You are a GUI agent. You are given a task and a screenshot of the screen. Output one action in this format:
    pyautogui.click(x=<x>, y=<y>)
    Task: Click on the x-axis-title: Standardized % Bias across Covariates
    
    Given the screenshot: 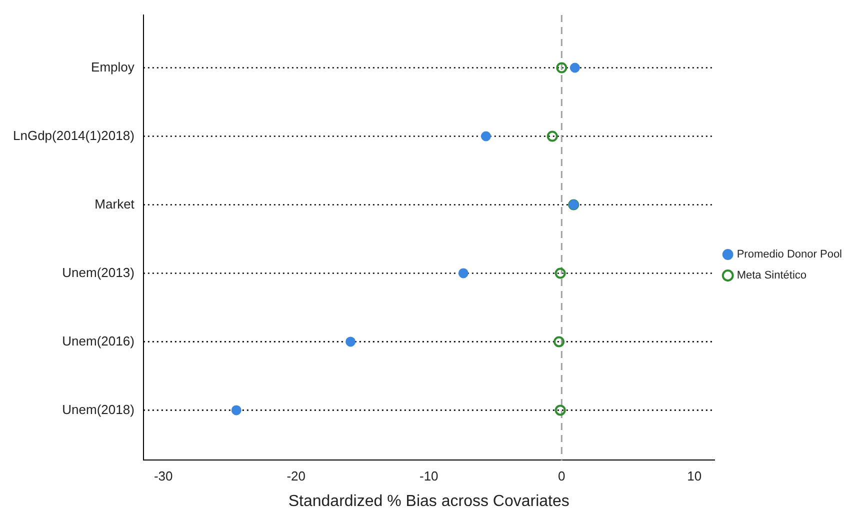 What is the action you would take?
    pyautogui.click(x=429, y=501)
    